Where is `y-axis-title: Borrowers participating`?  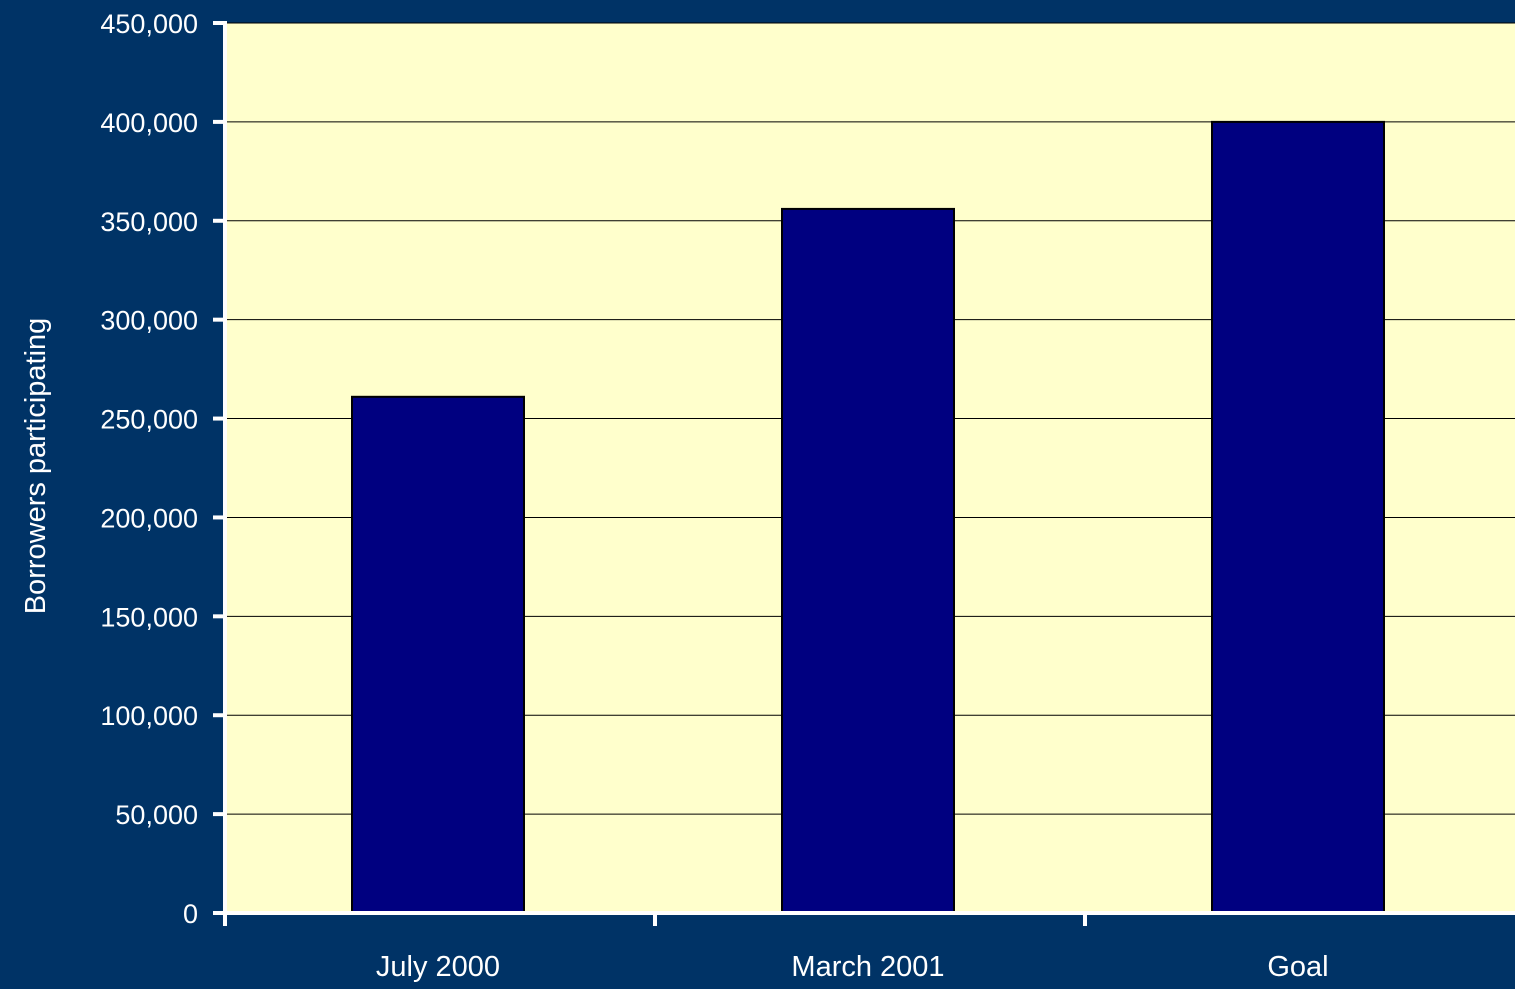 y-axis-title: Borrowers participating is located at coordinates (36, 466).